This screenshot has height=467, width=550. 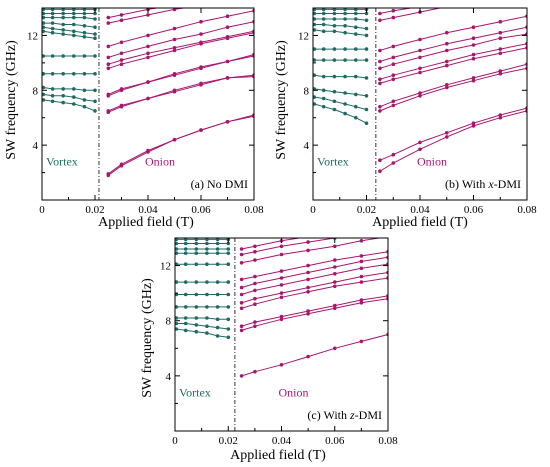 I want to click on y-tick-label: 4, so click(x=307, y=146).